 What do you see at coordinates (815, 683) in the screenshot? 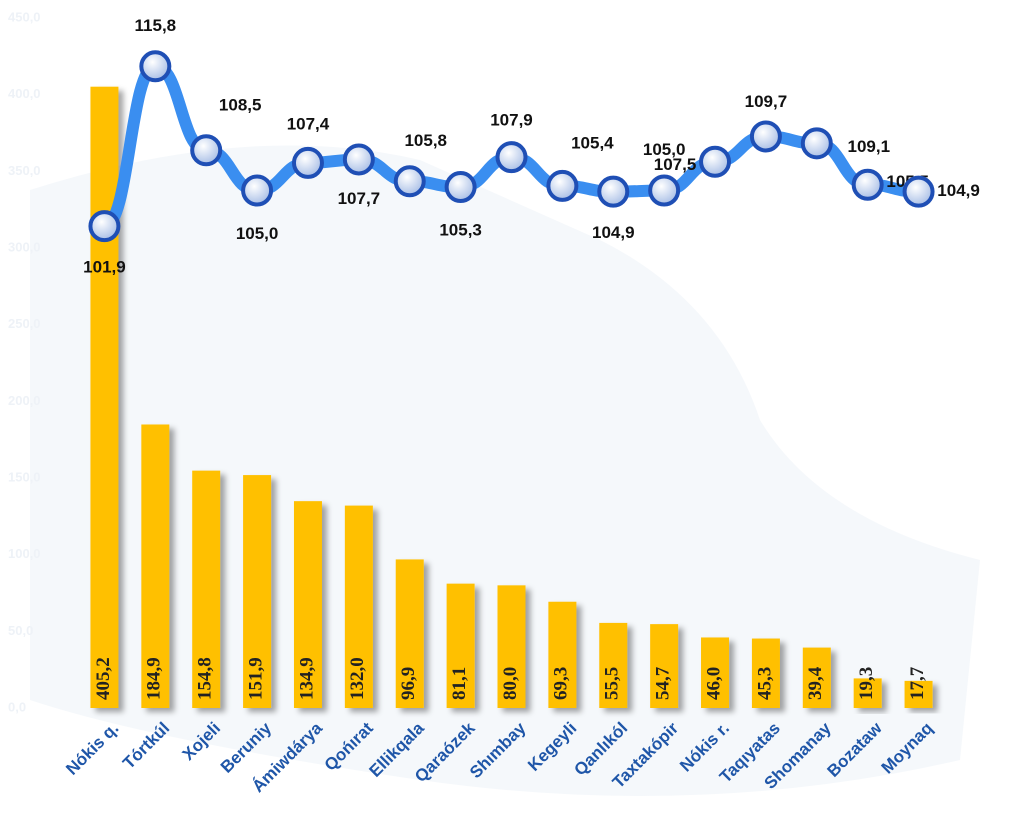
I see `bar-value-label: 39,4` at bounding box center [815, 683].